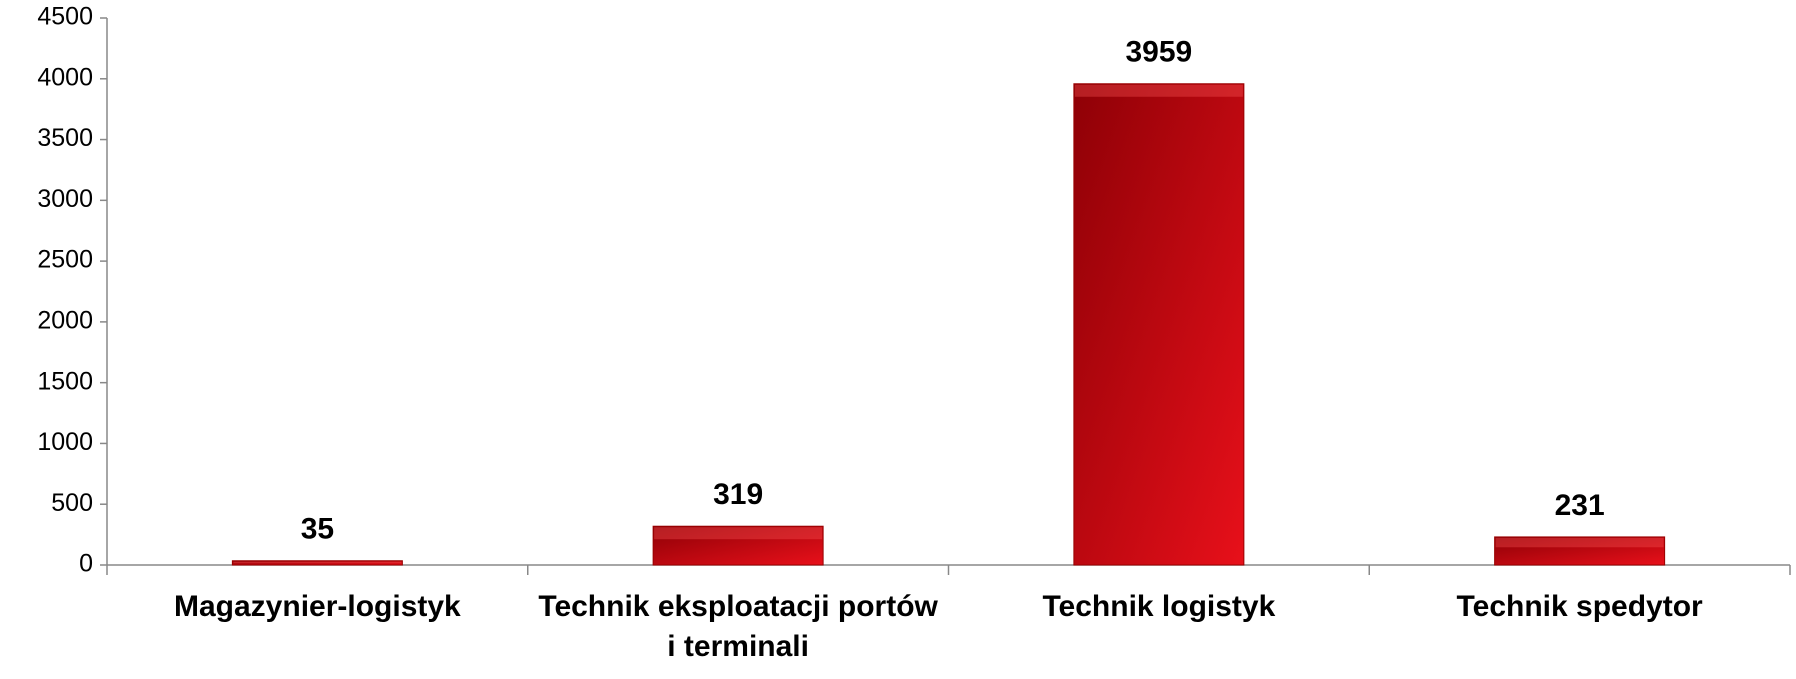 The width and height of the screenshot is (1796, 679). Describe the element at coordinates (738, 626) in the screenshot. I see `x-tick-label: Technik eksploatacji portów i terminali` at that location.